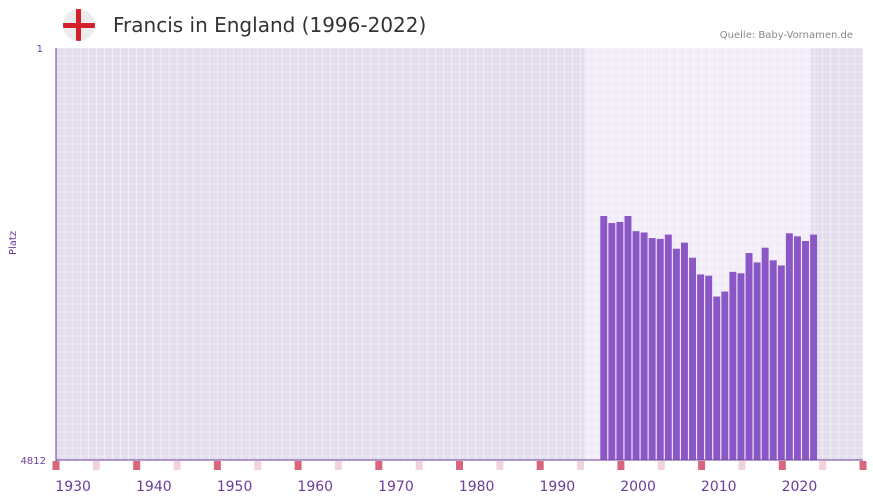  Describe the element at coordinates (781, 362) in the screenshot. I see `bar-2018` at that location.